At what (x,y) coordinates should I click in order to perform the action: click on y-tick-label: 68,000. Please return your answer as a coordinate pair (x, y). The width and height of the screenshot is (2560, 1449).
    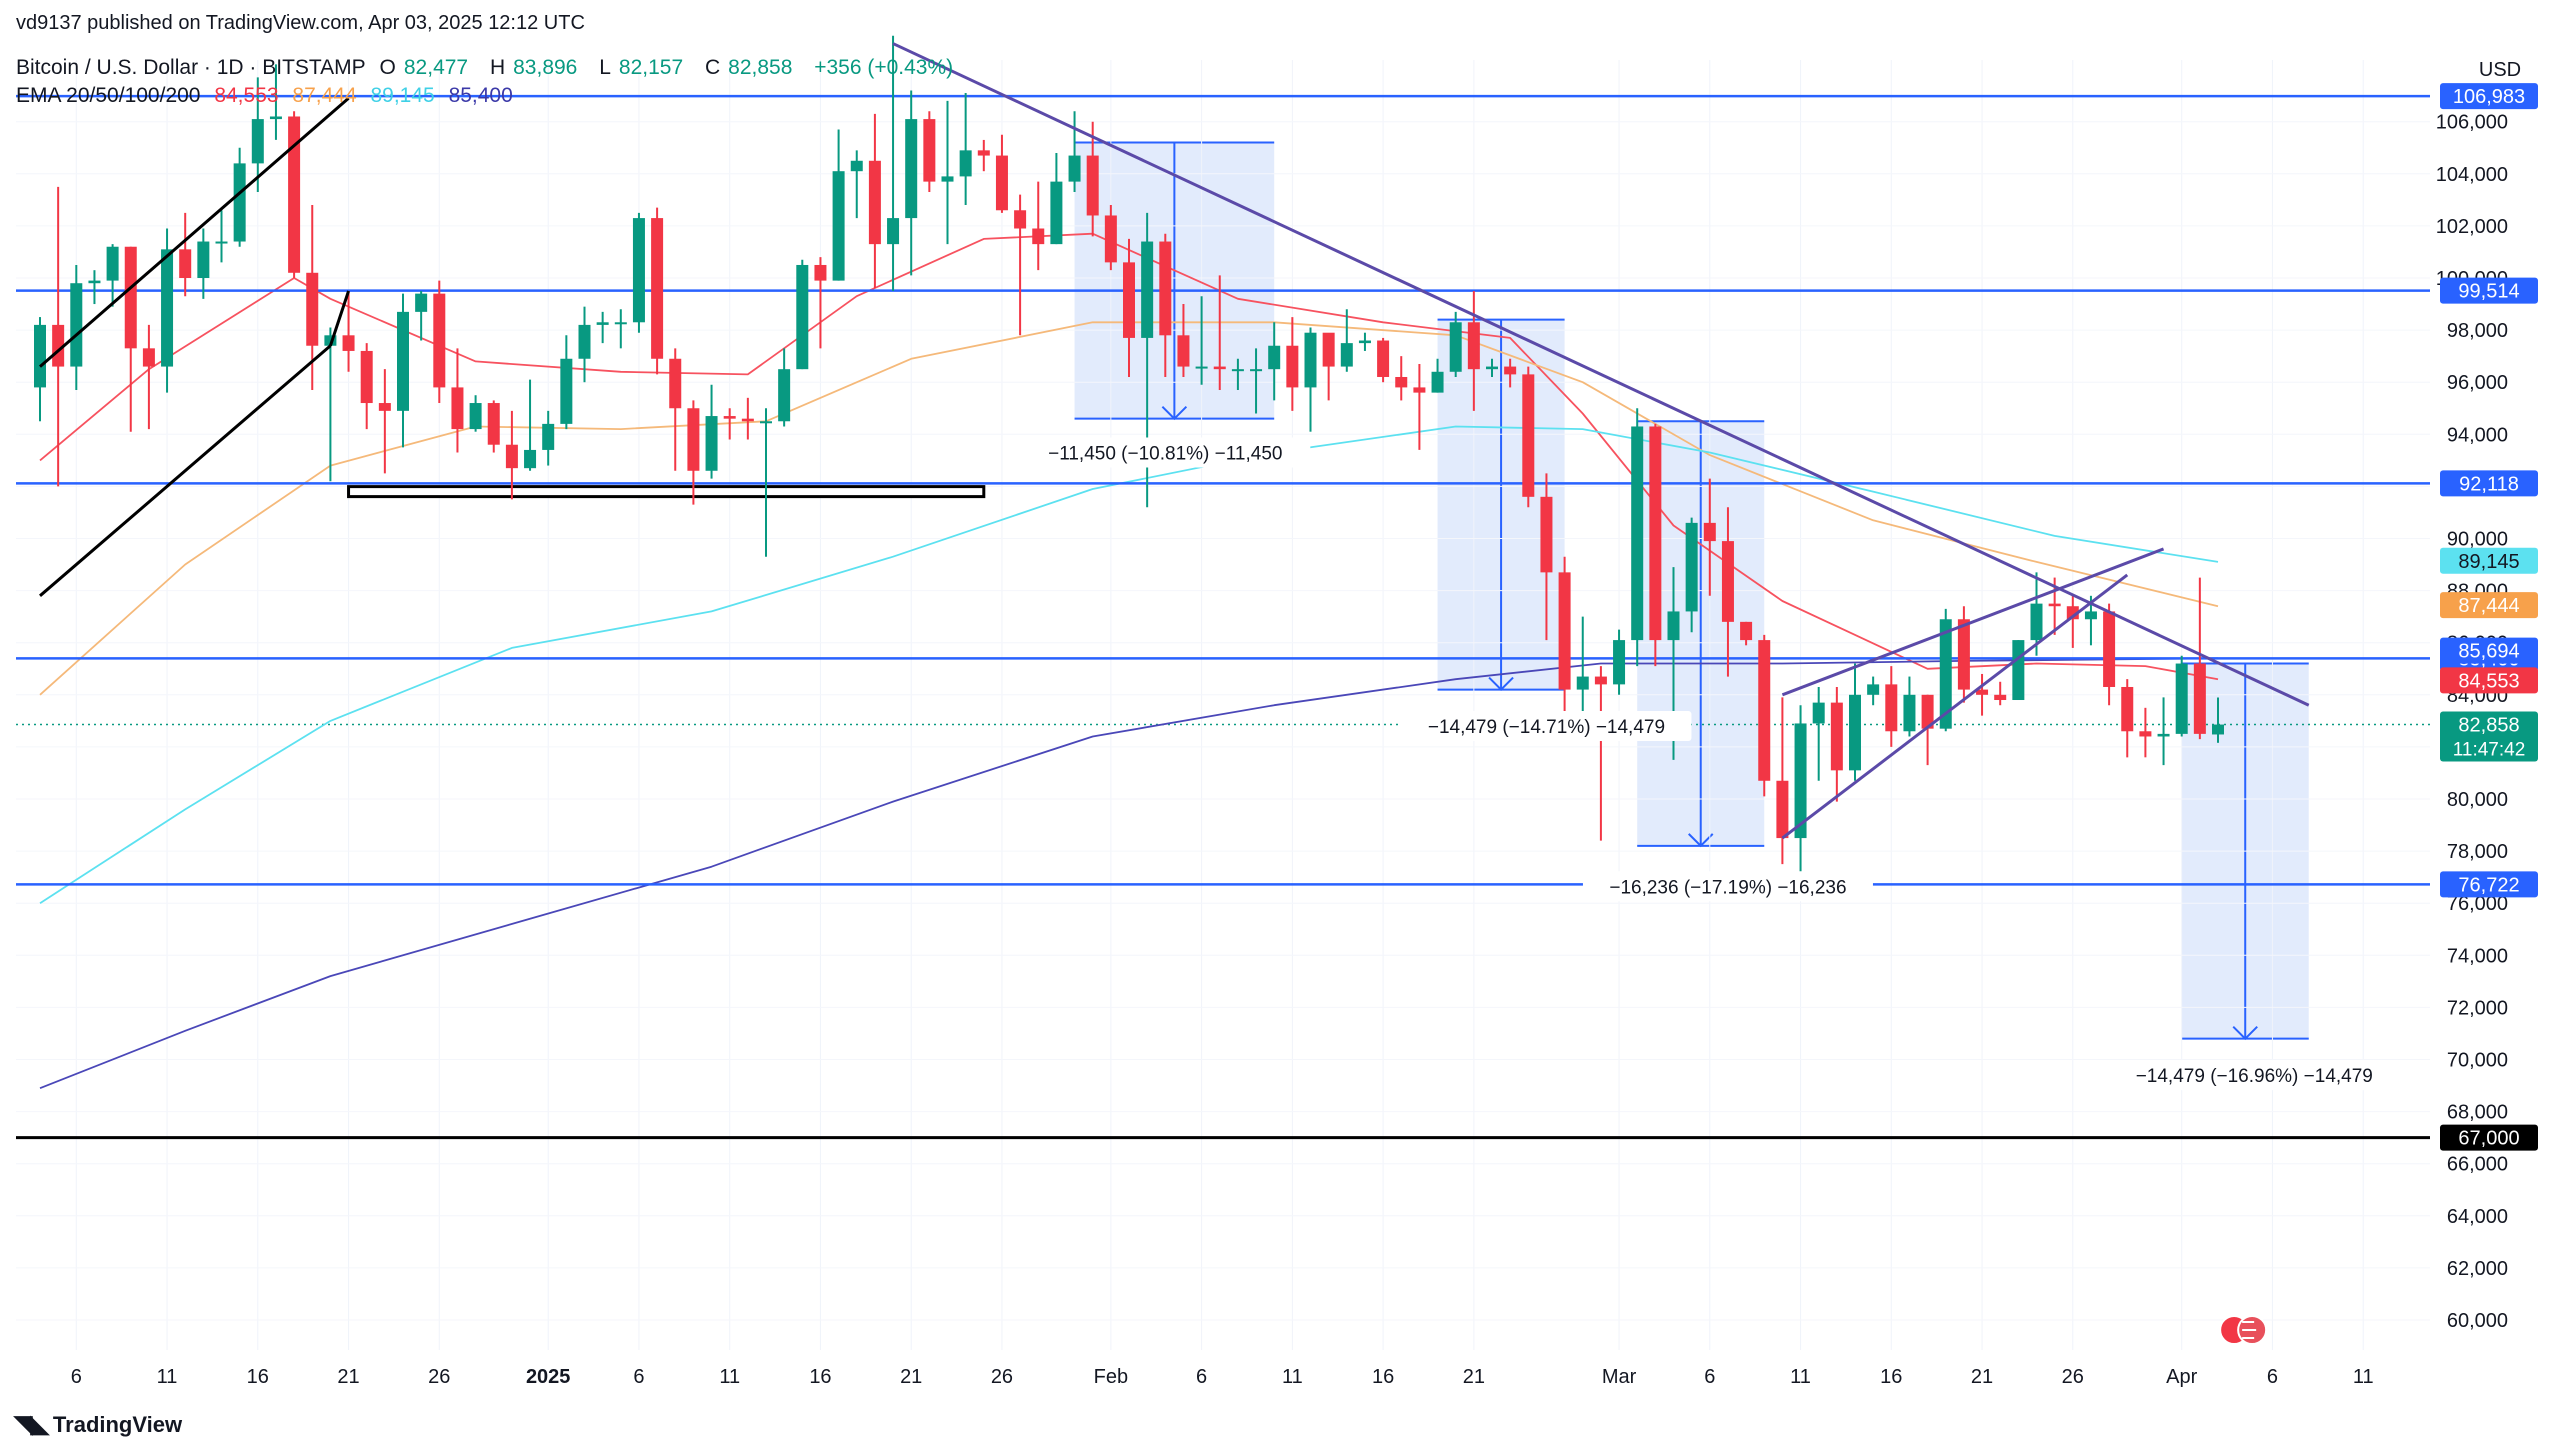
    Looking at the image, I should click on (2477, 1113).